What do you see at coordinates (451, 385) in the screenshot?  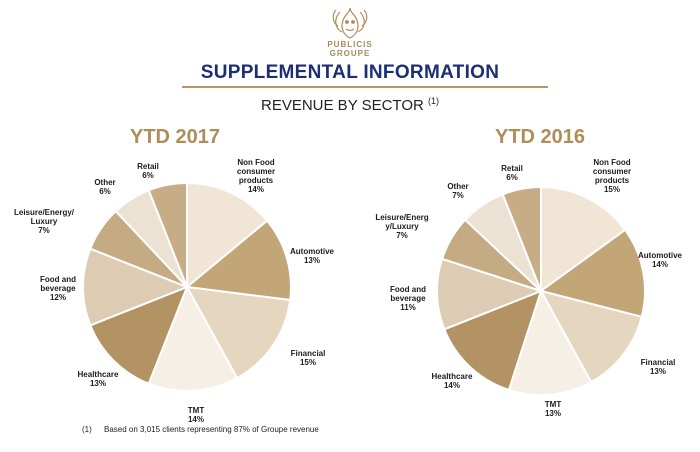 I see `pie-1-label-4-value: 14%` at bounding box center [451, 385].